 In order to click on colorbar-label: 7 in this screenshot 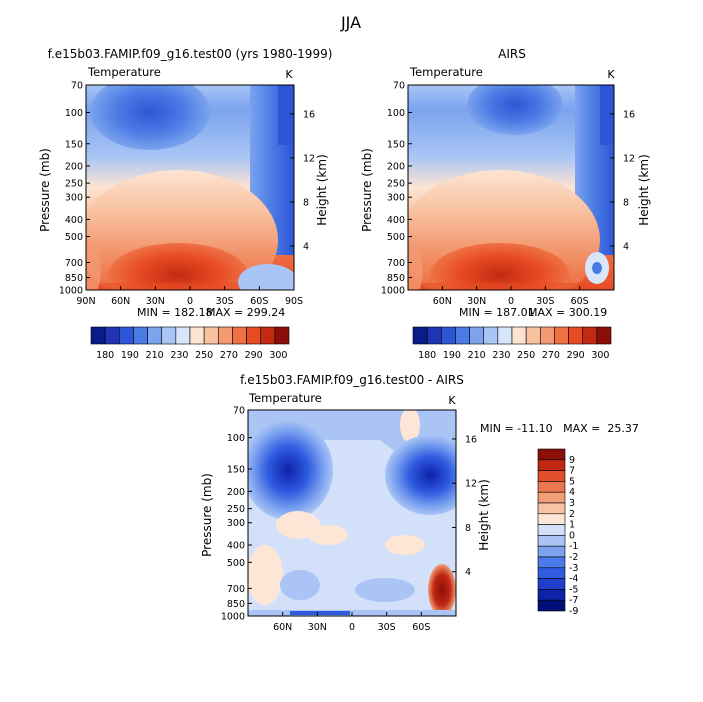, I will do `click(572, 471)`.